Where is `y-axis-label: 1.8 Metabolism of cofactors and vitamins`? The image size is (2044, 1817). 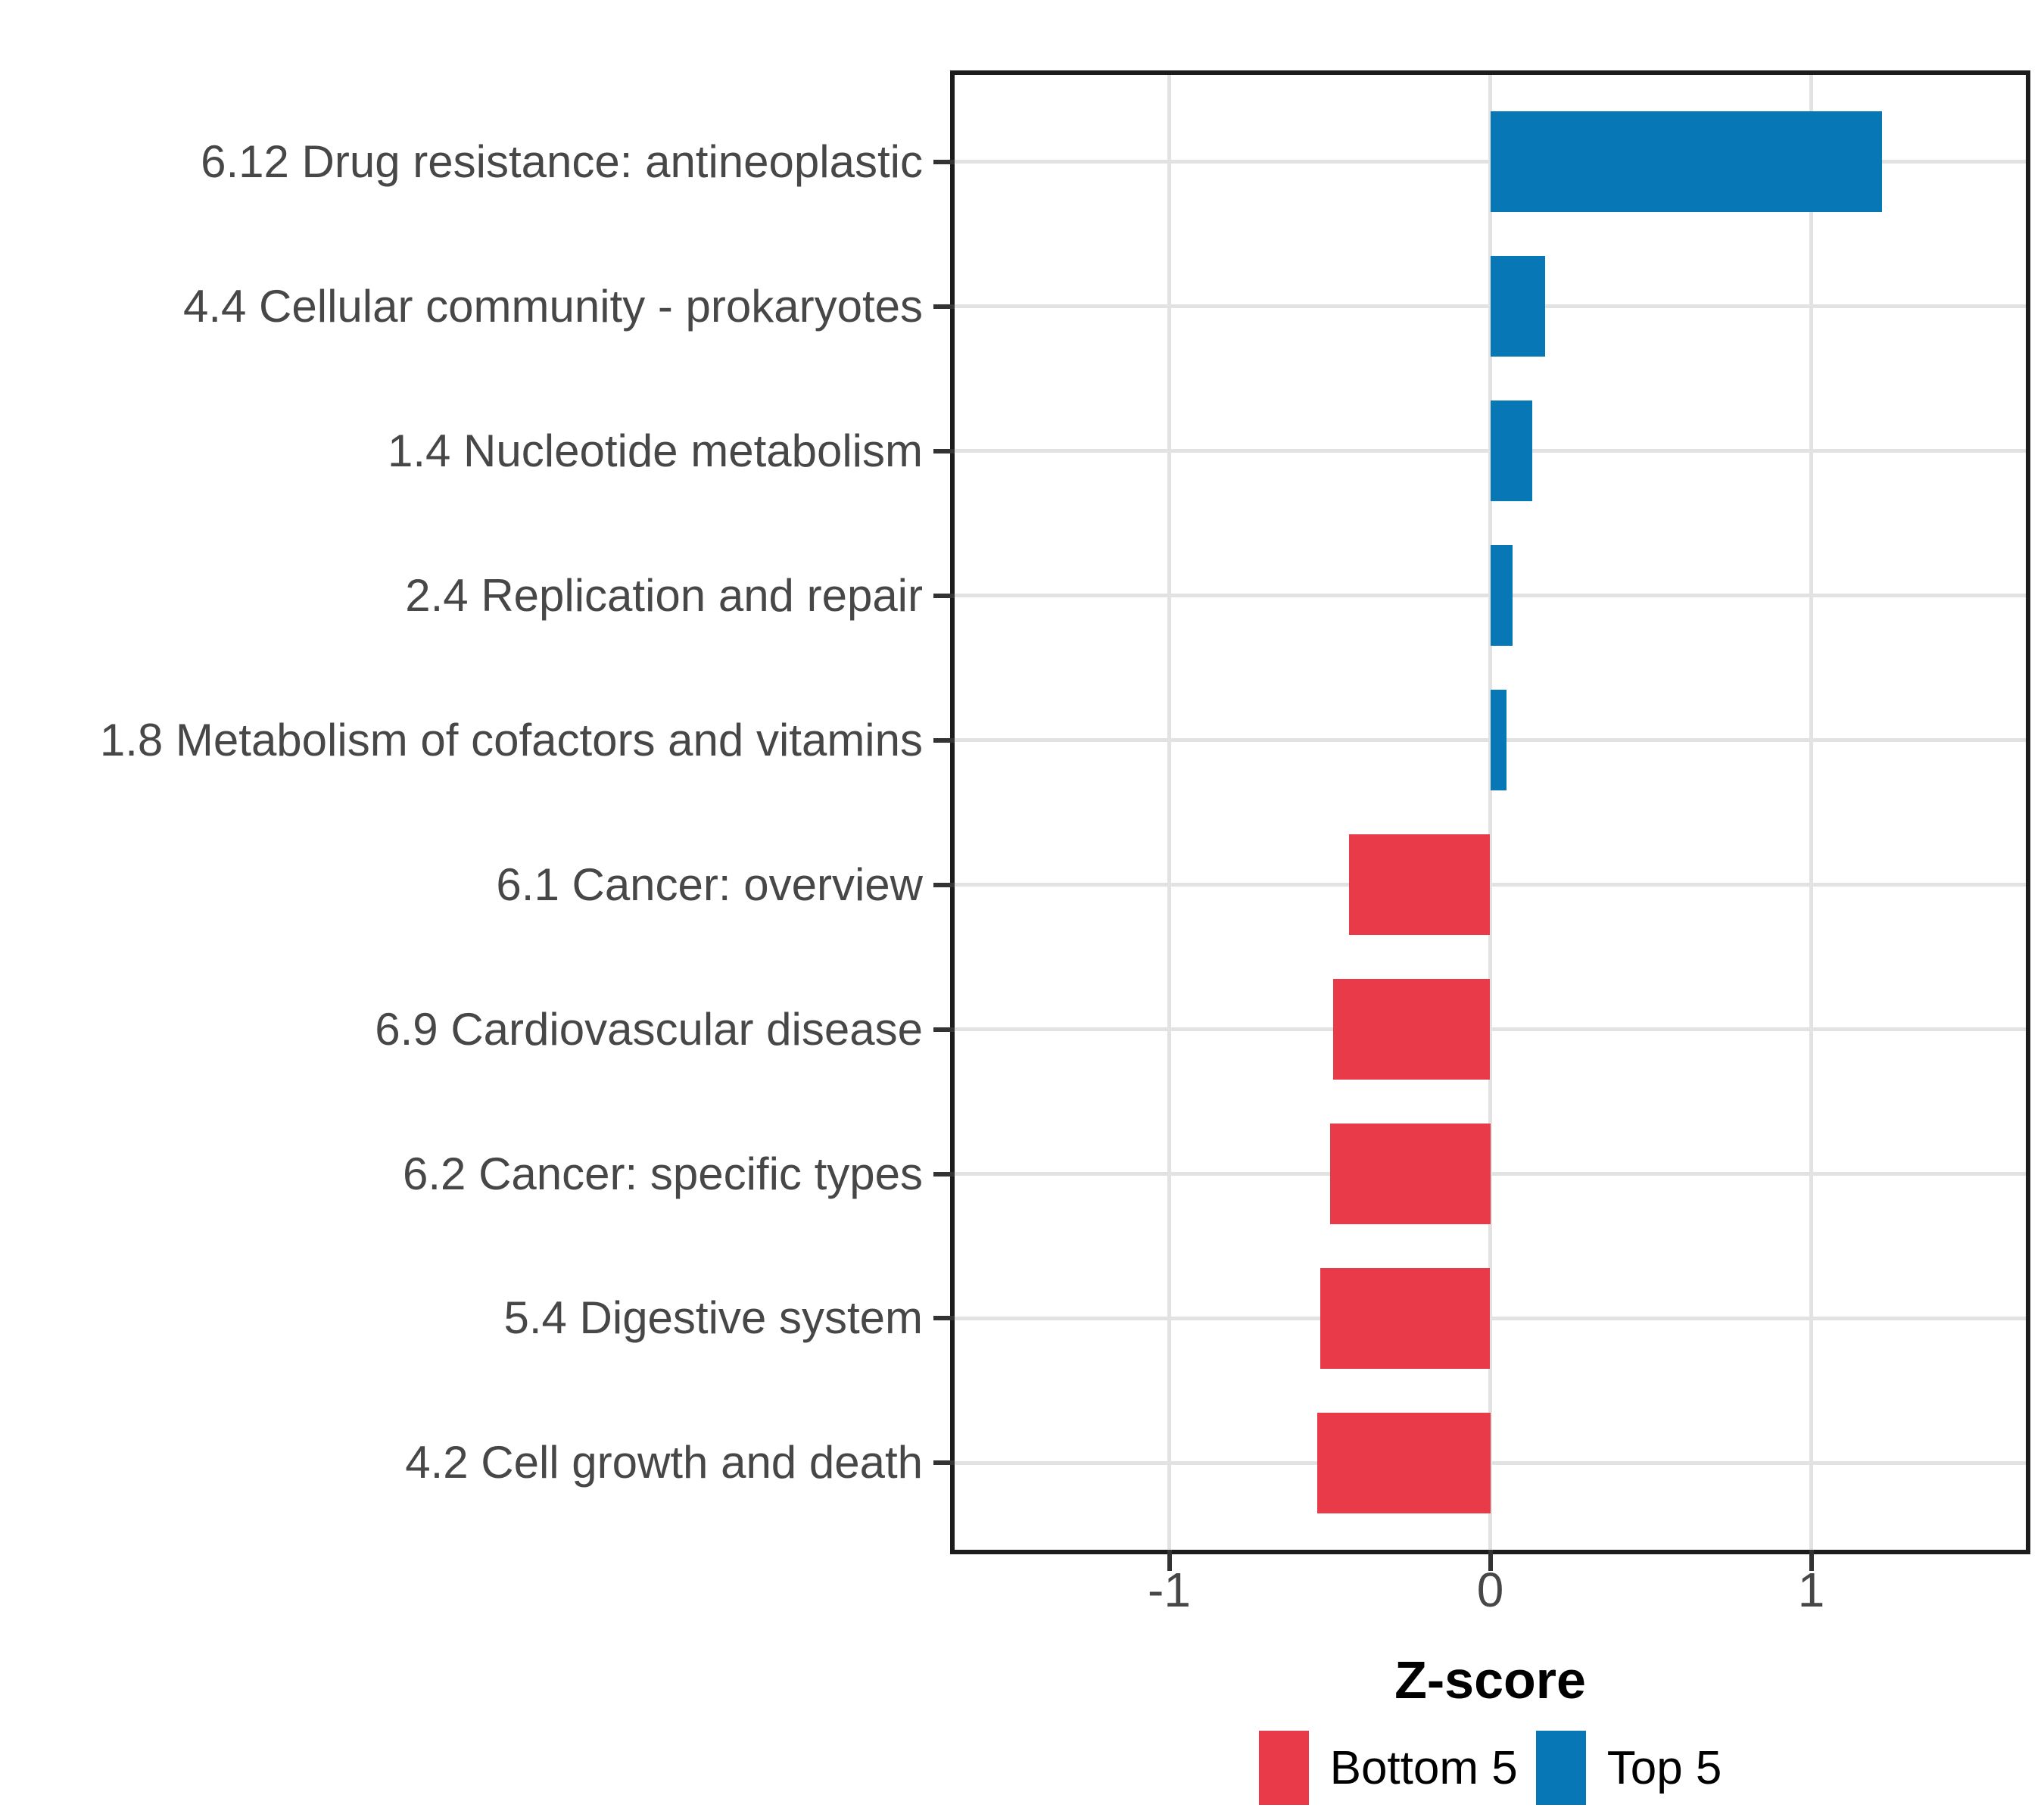 y-axis-label: 1.8 Metabolism of cofactors and vitamins is located at coordinates (511, 739).